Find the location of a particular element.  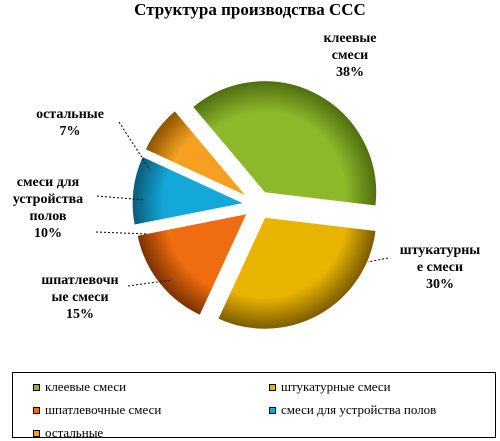

slice-label-shtukaturnye: штукатурны е смеси 30% is located at coordinates (440, 267).